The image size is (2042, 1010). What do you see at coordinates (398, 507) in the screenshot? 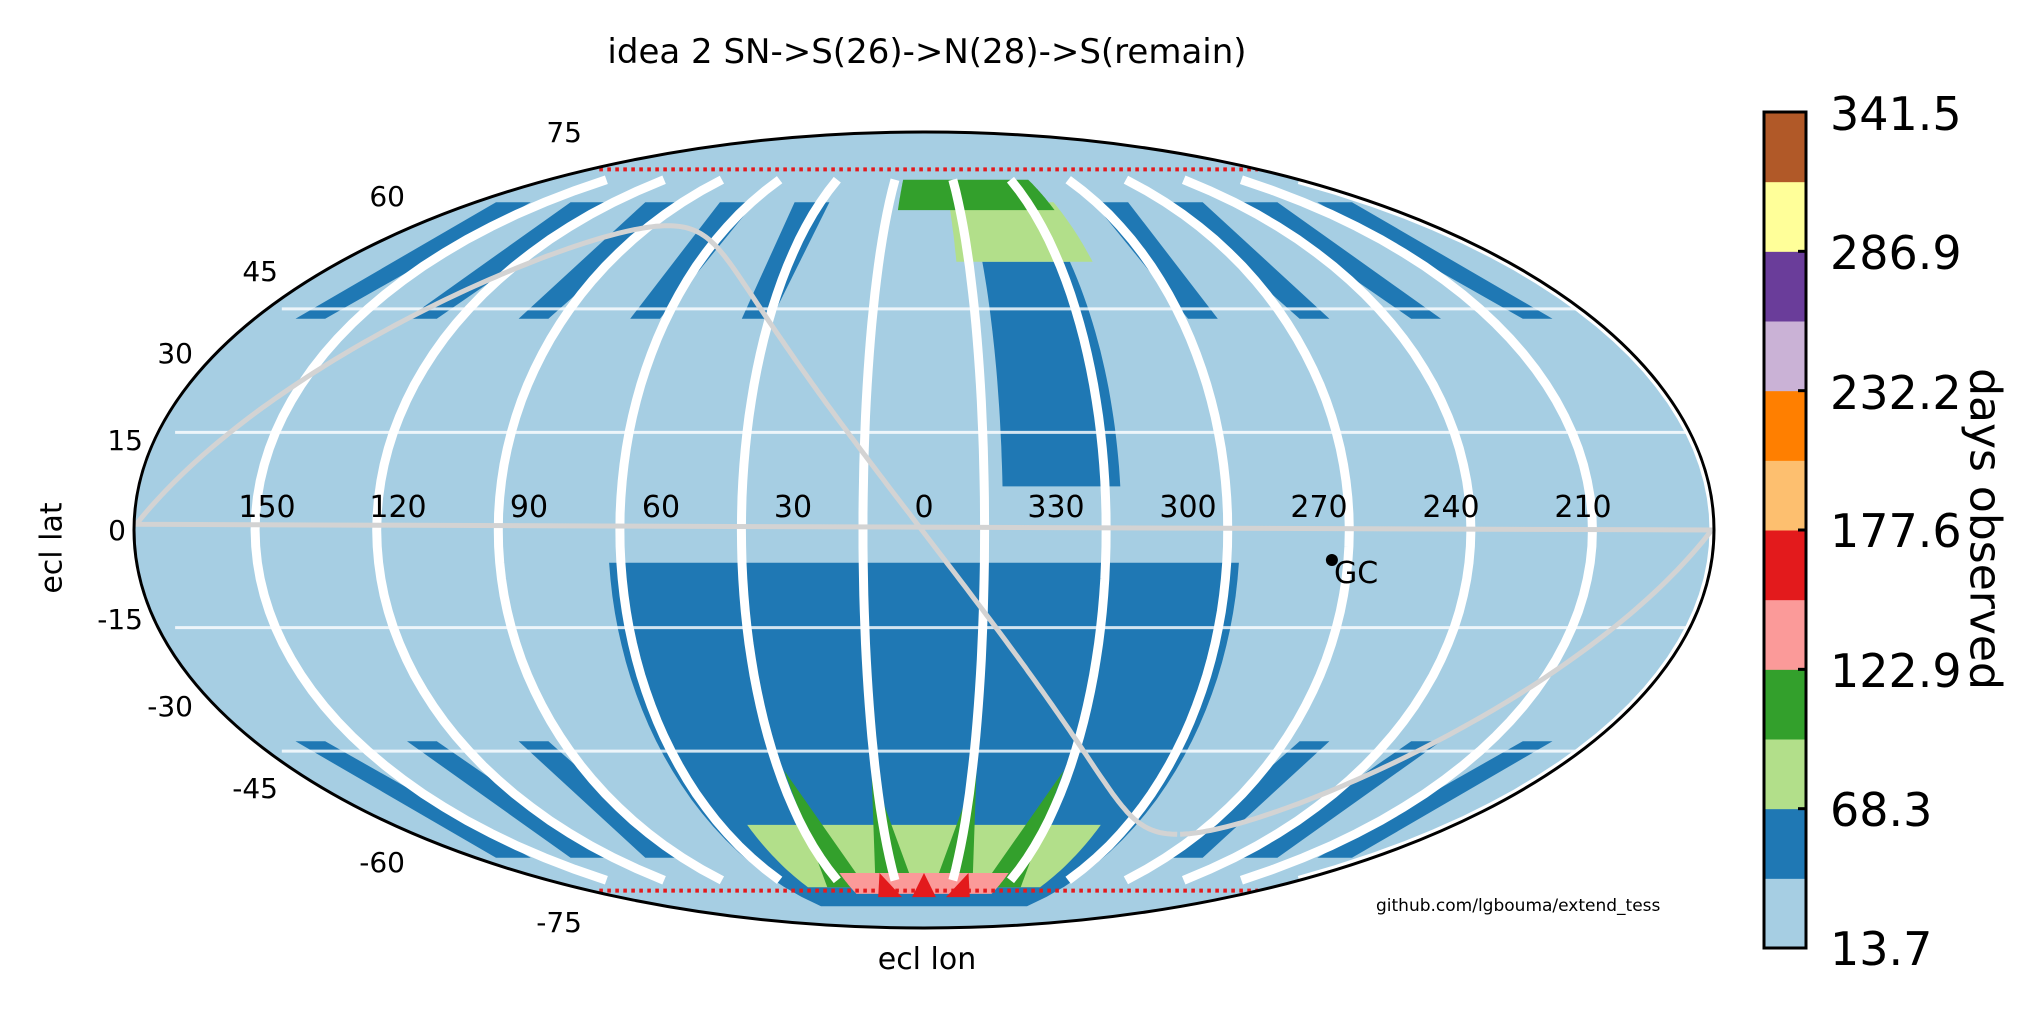
I see `lon-tick-label: 120` at bounding box center [398, 507].